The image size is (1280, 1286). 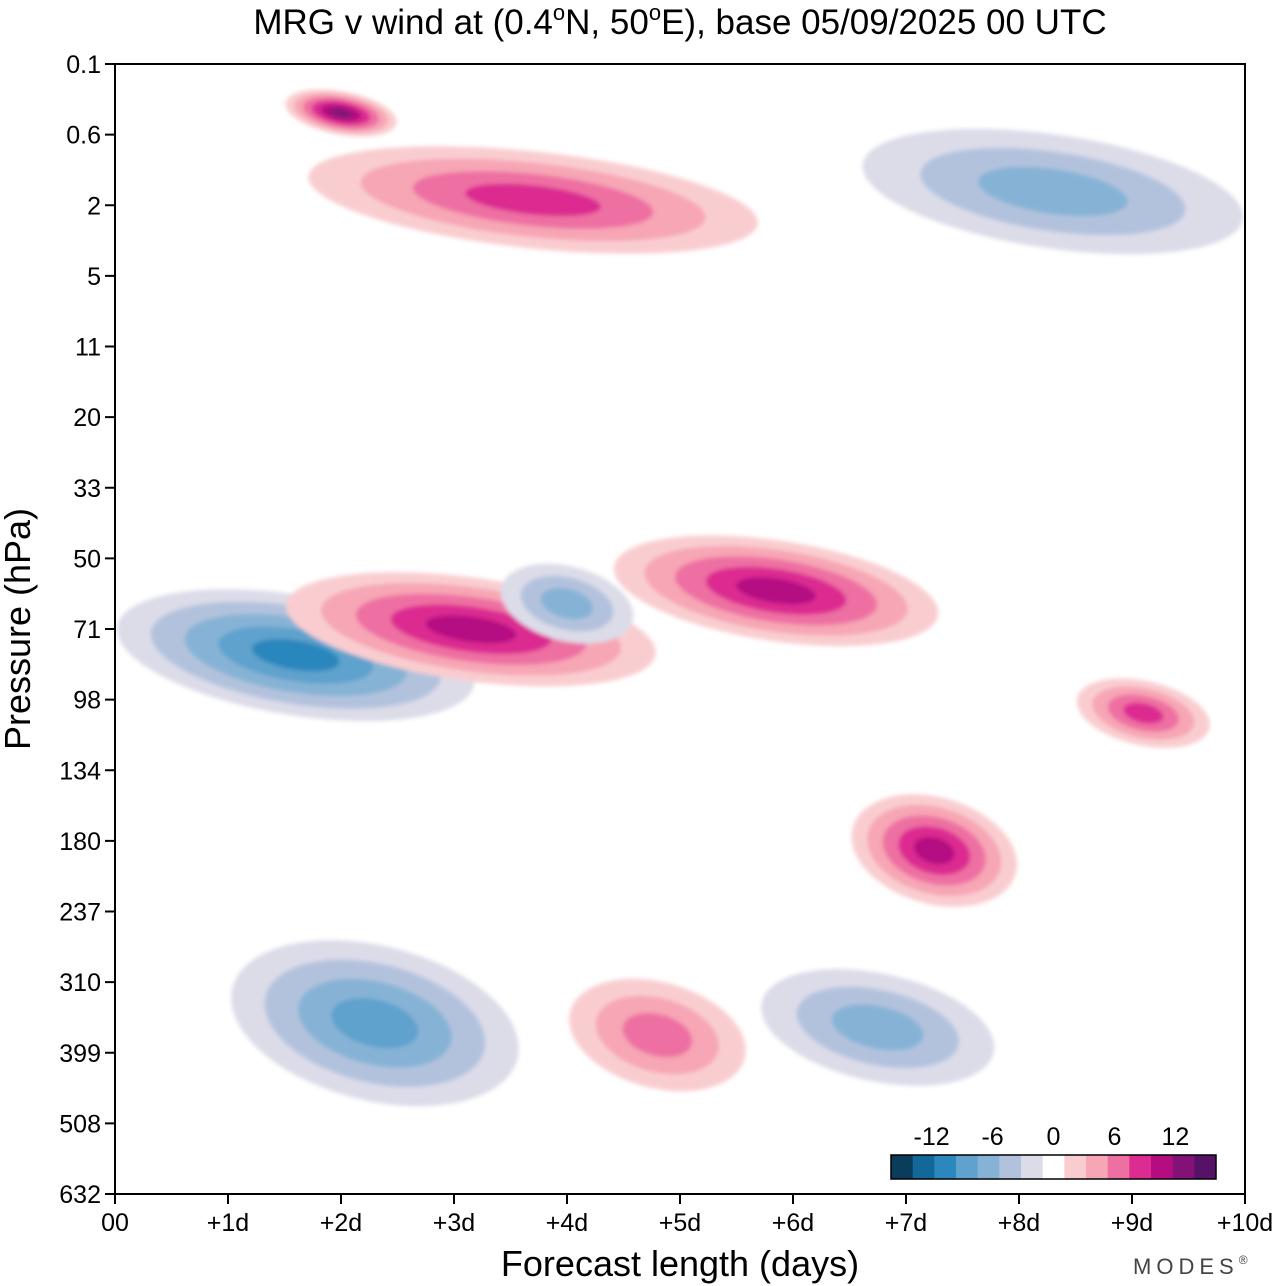 I want to click on y-tick-label: 310, so click(x=80, y=983).